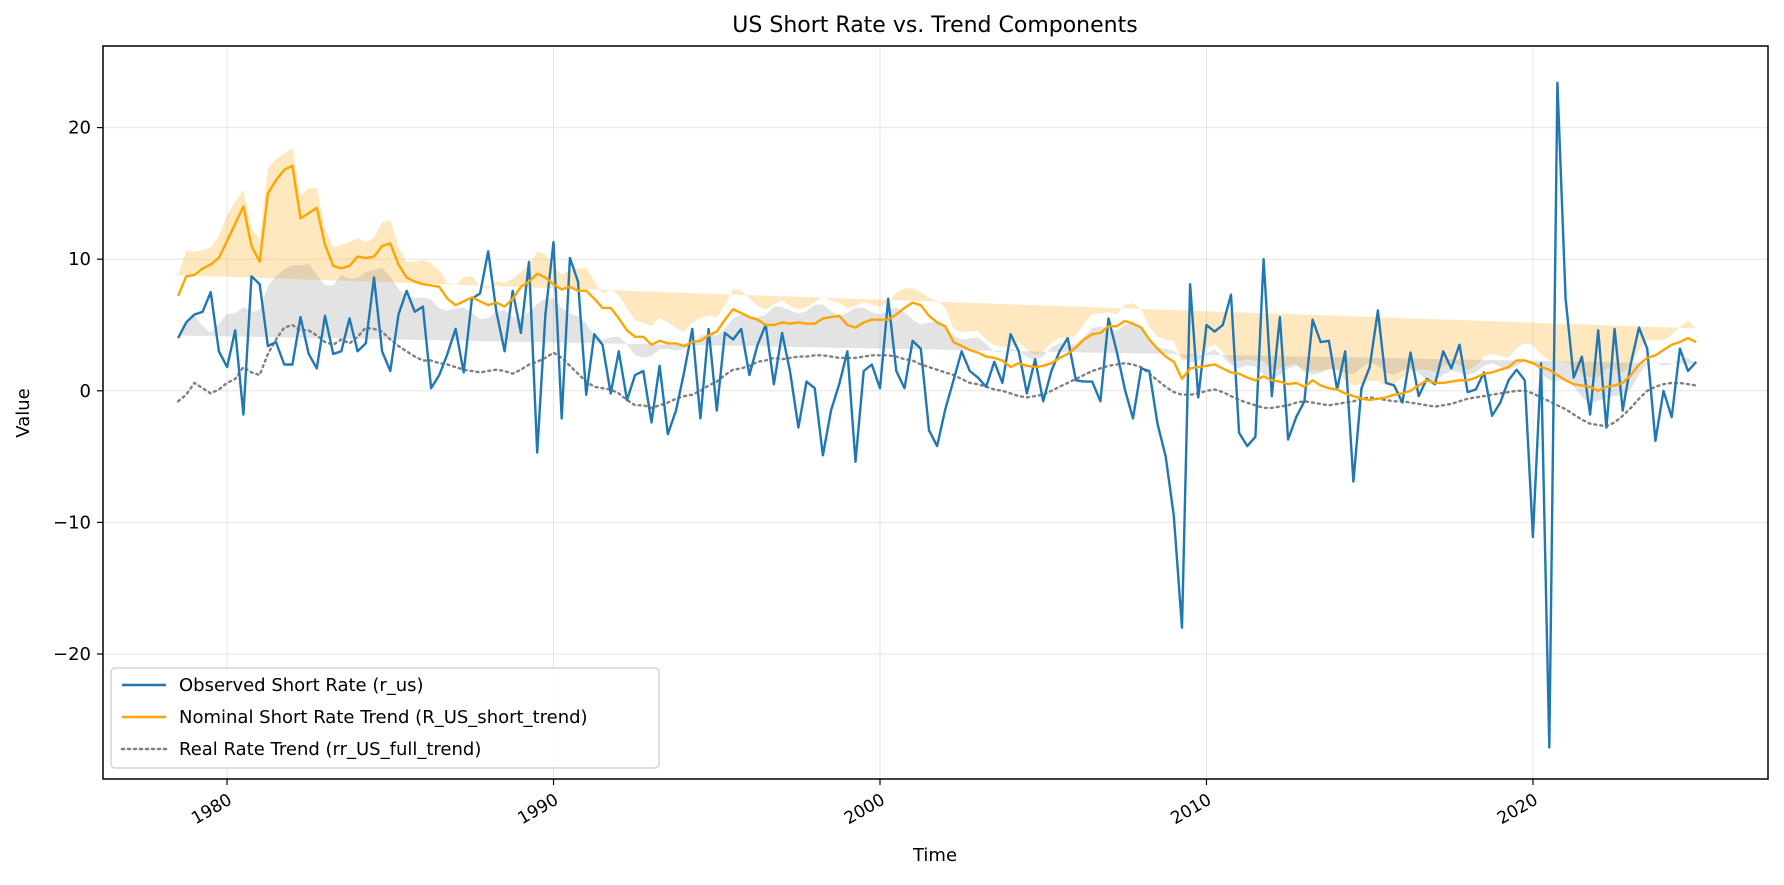 The image size is (1784, 885). I want to click on confidence-band, so click(937, 334).